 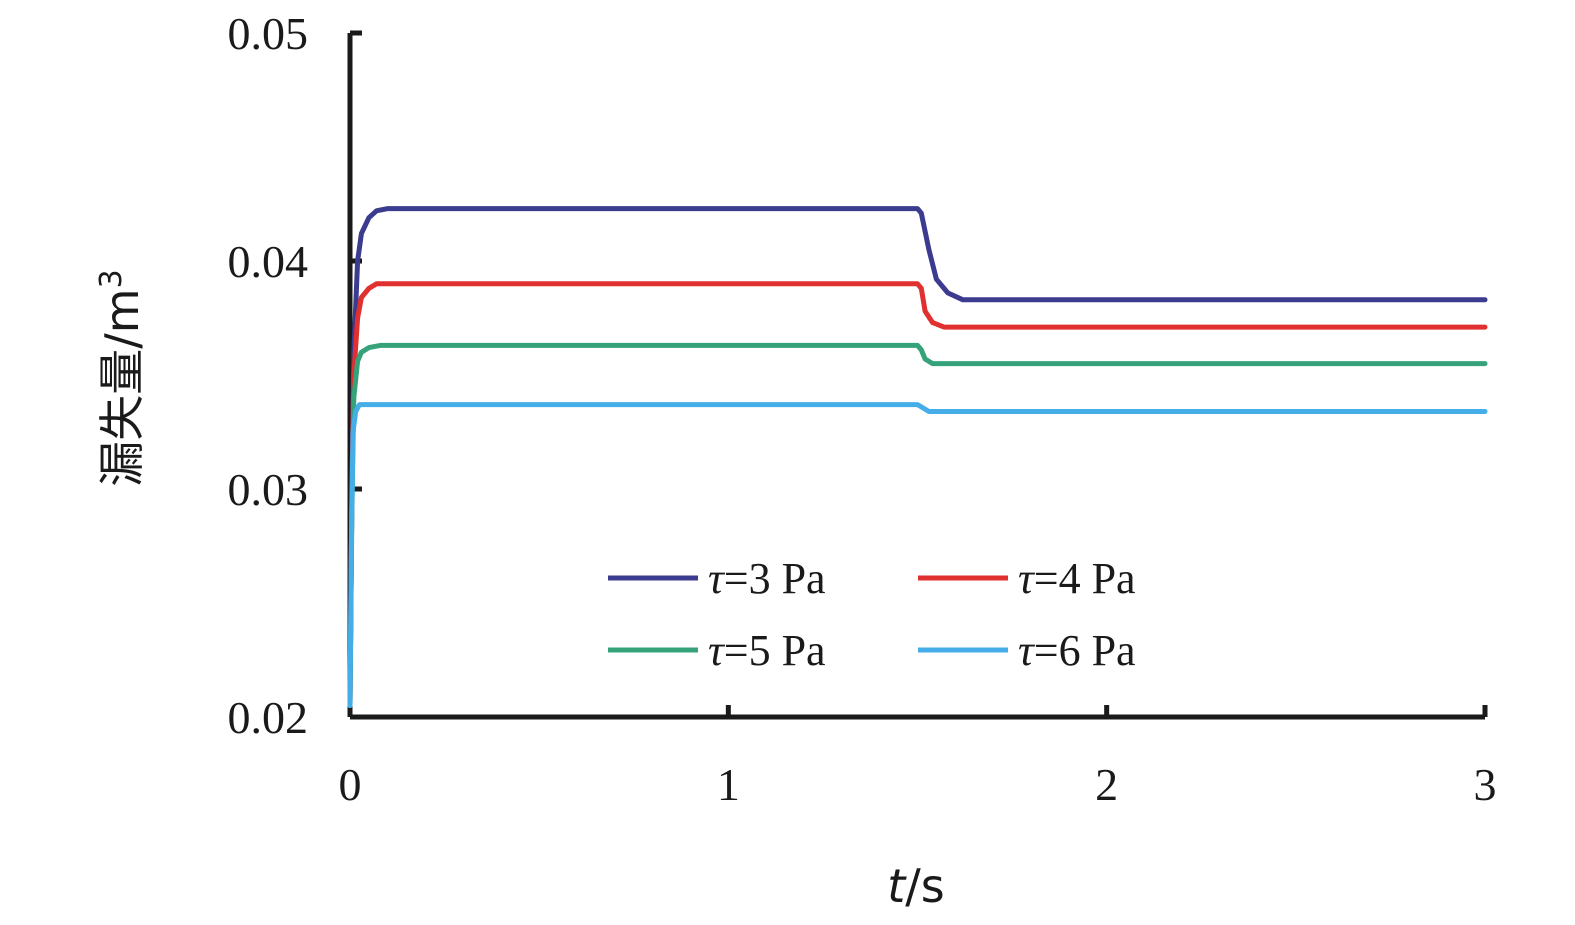 I want to click on legend-label: τ=6 Pa, so click(x=1077, y=650).